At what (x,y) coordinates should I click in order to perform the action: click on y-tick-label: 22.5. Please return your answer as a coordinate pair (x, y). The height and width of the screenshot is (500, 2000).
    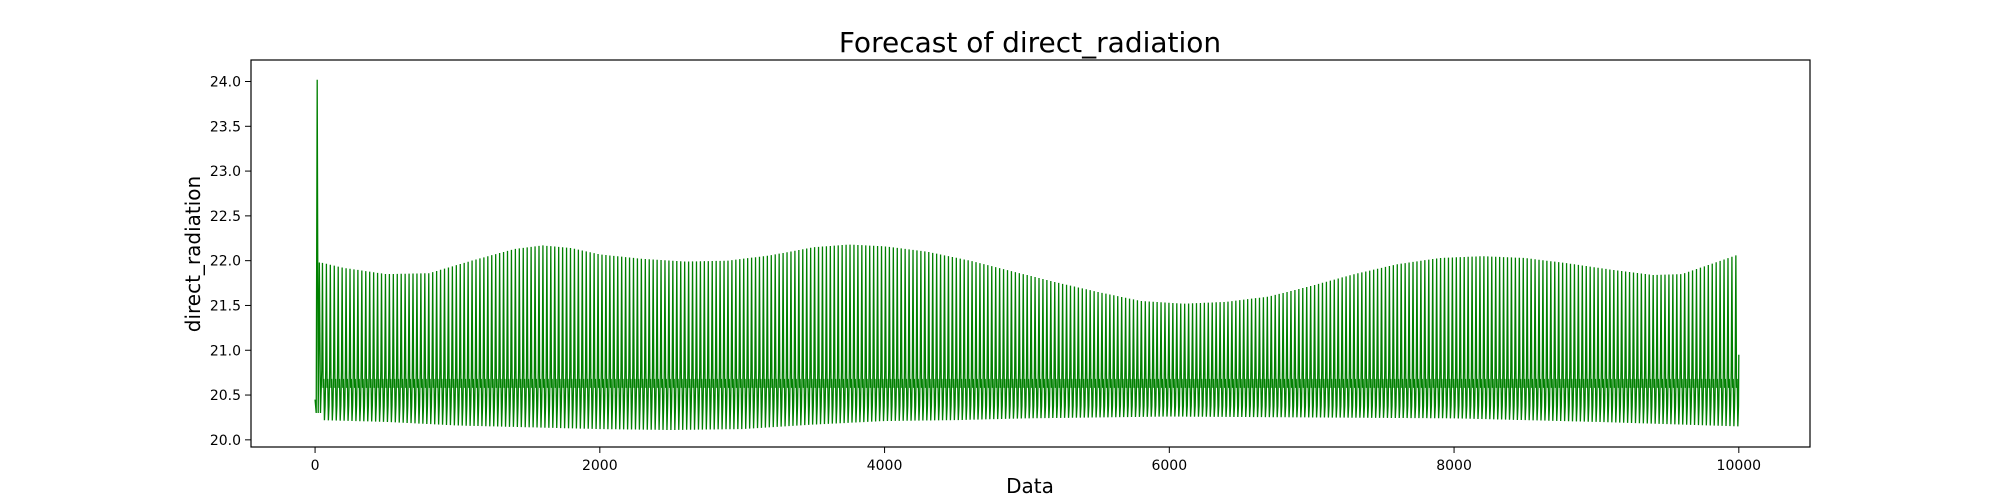
    Looking at the image, I should click on (225, 217).